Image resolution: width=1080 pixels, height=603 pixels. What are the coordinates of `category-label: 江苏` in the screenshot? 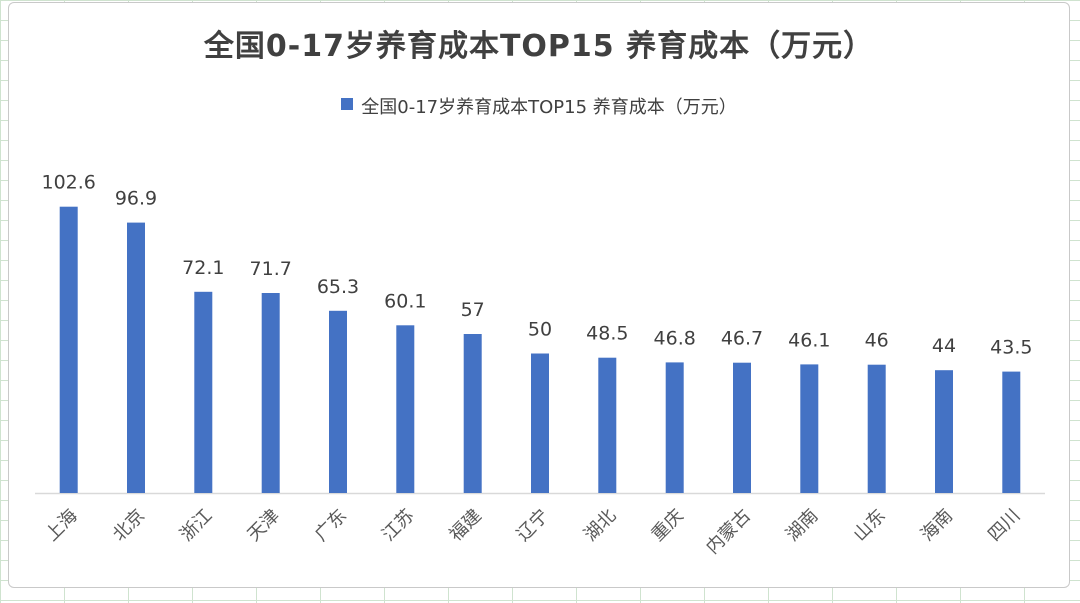 It's located at (398, 525).